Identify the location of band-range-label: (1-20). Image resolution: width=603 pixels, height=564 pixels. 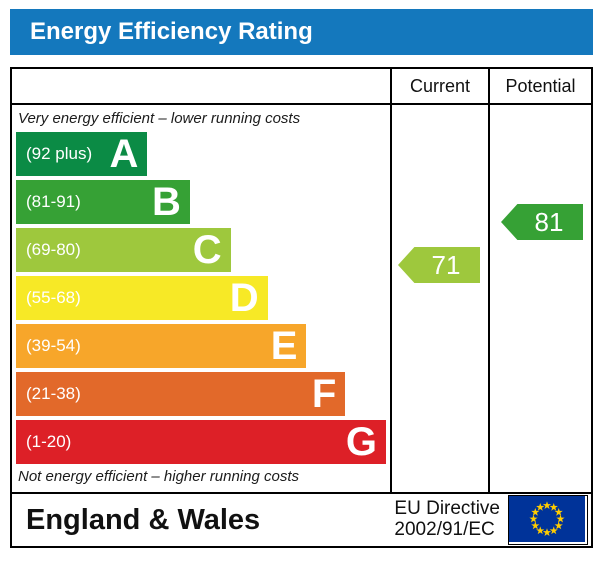
(49, 441).